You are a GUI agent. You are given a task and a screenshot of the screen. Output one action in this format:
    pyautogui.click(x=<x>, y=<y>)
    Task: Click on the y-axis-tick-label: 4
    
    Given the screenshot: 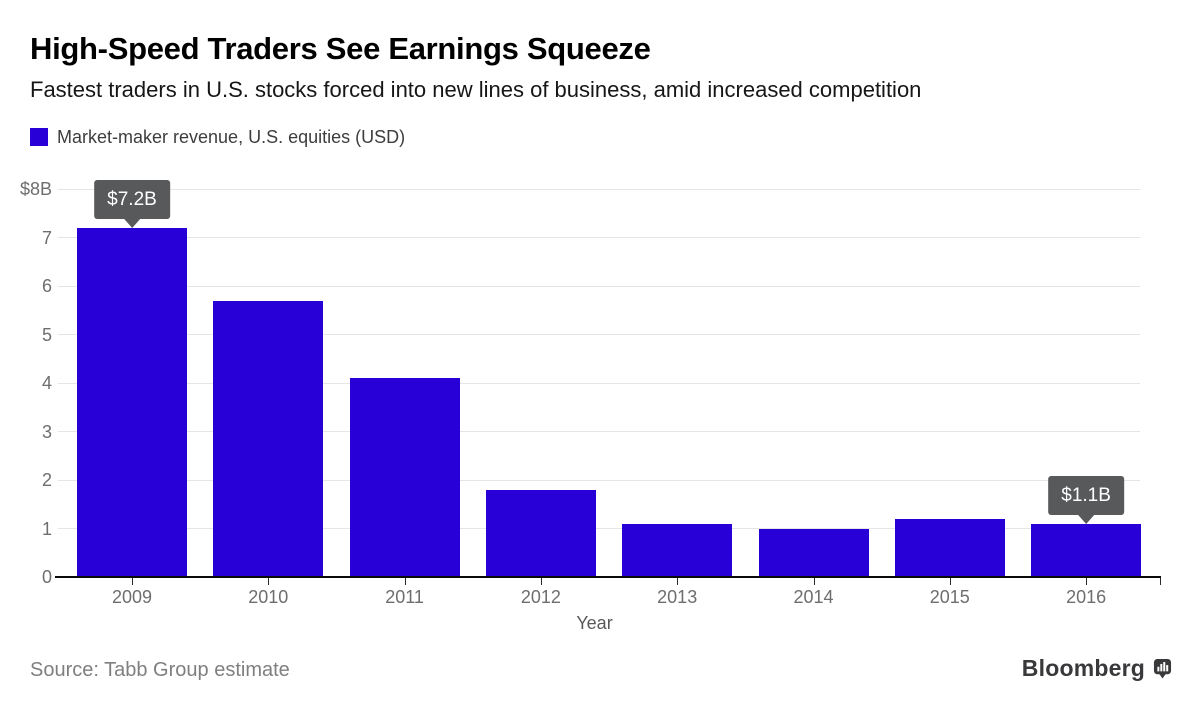 What is the action you would take?
    pyautogui.click(x=46, y=383)
    